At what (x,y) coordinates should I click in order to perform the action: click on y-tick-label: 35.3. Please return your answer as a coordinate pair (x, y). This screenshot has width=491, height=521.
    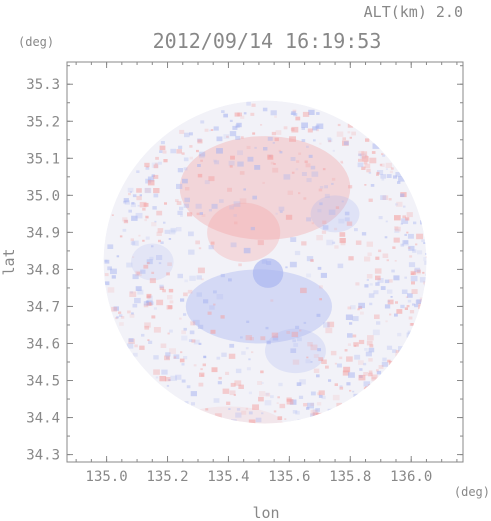
    Looking at the image, I should click on (43, 85).